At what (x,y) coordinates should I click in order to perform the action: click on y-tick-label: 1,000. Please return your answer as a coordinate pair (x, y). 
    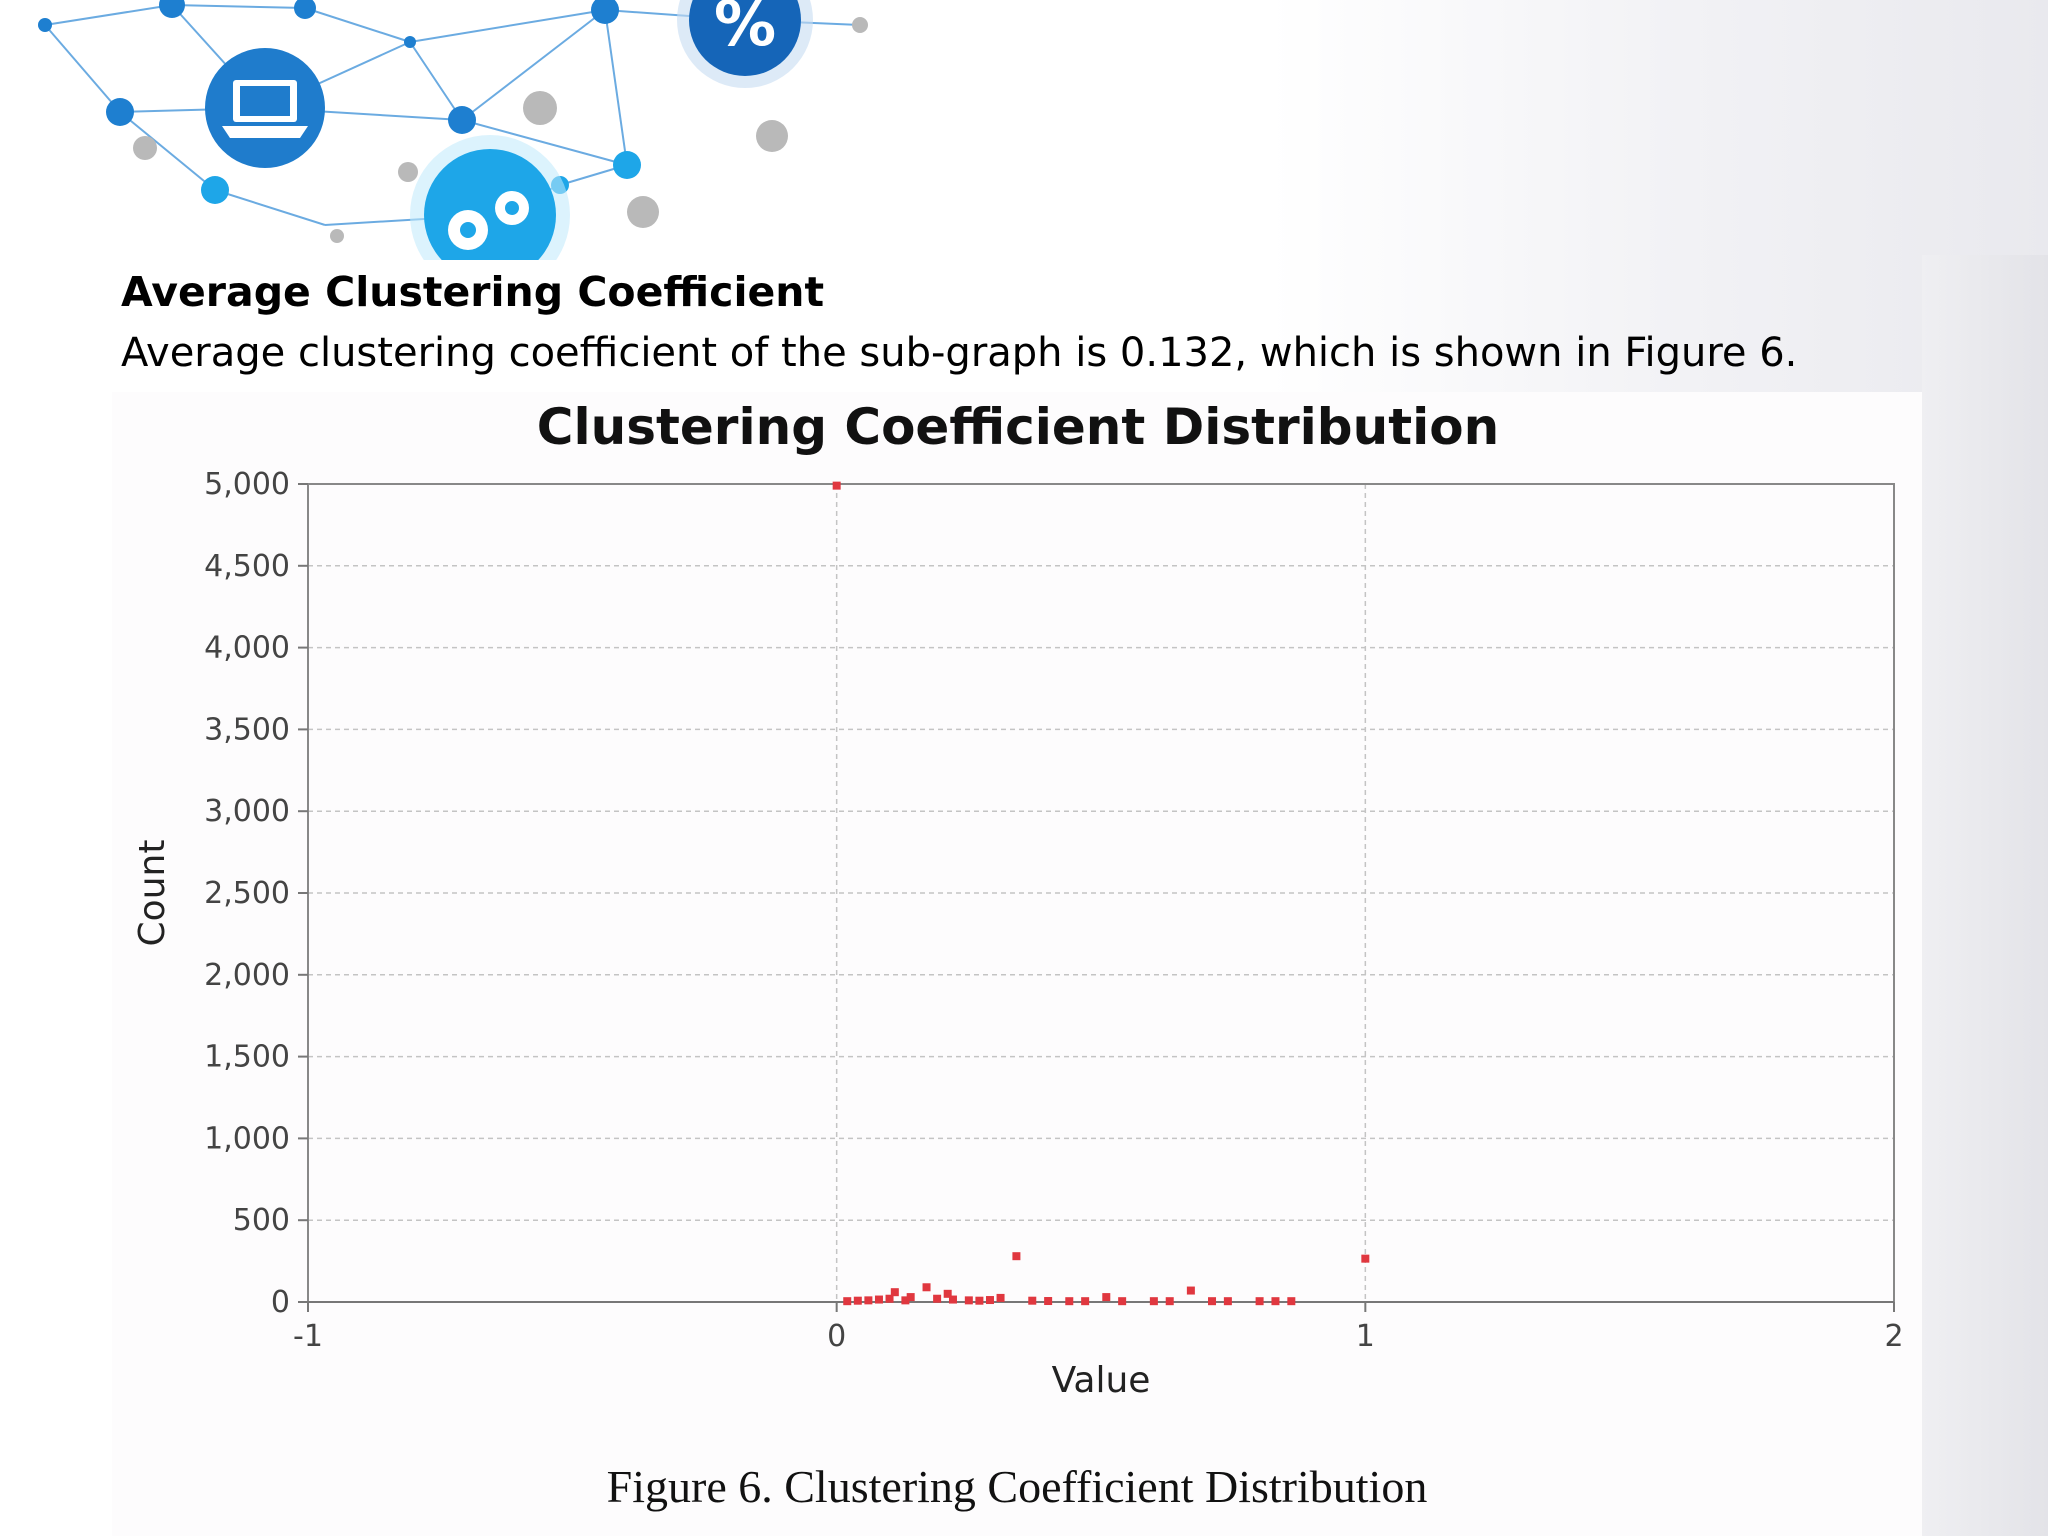
    Looking at the image, I should click on (247, 1138).